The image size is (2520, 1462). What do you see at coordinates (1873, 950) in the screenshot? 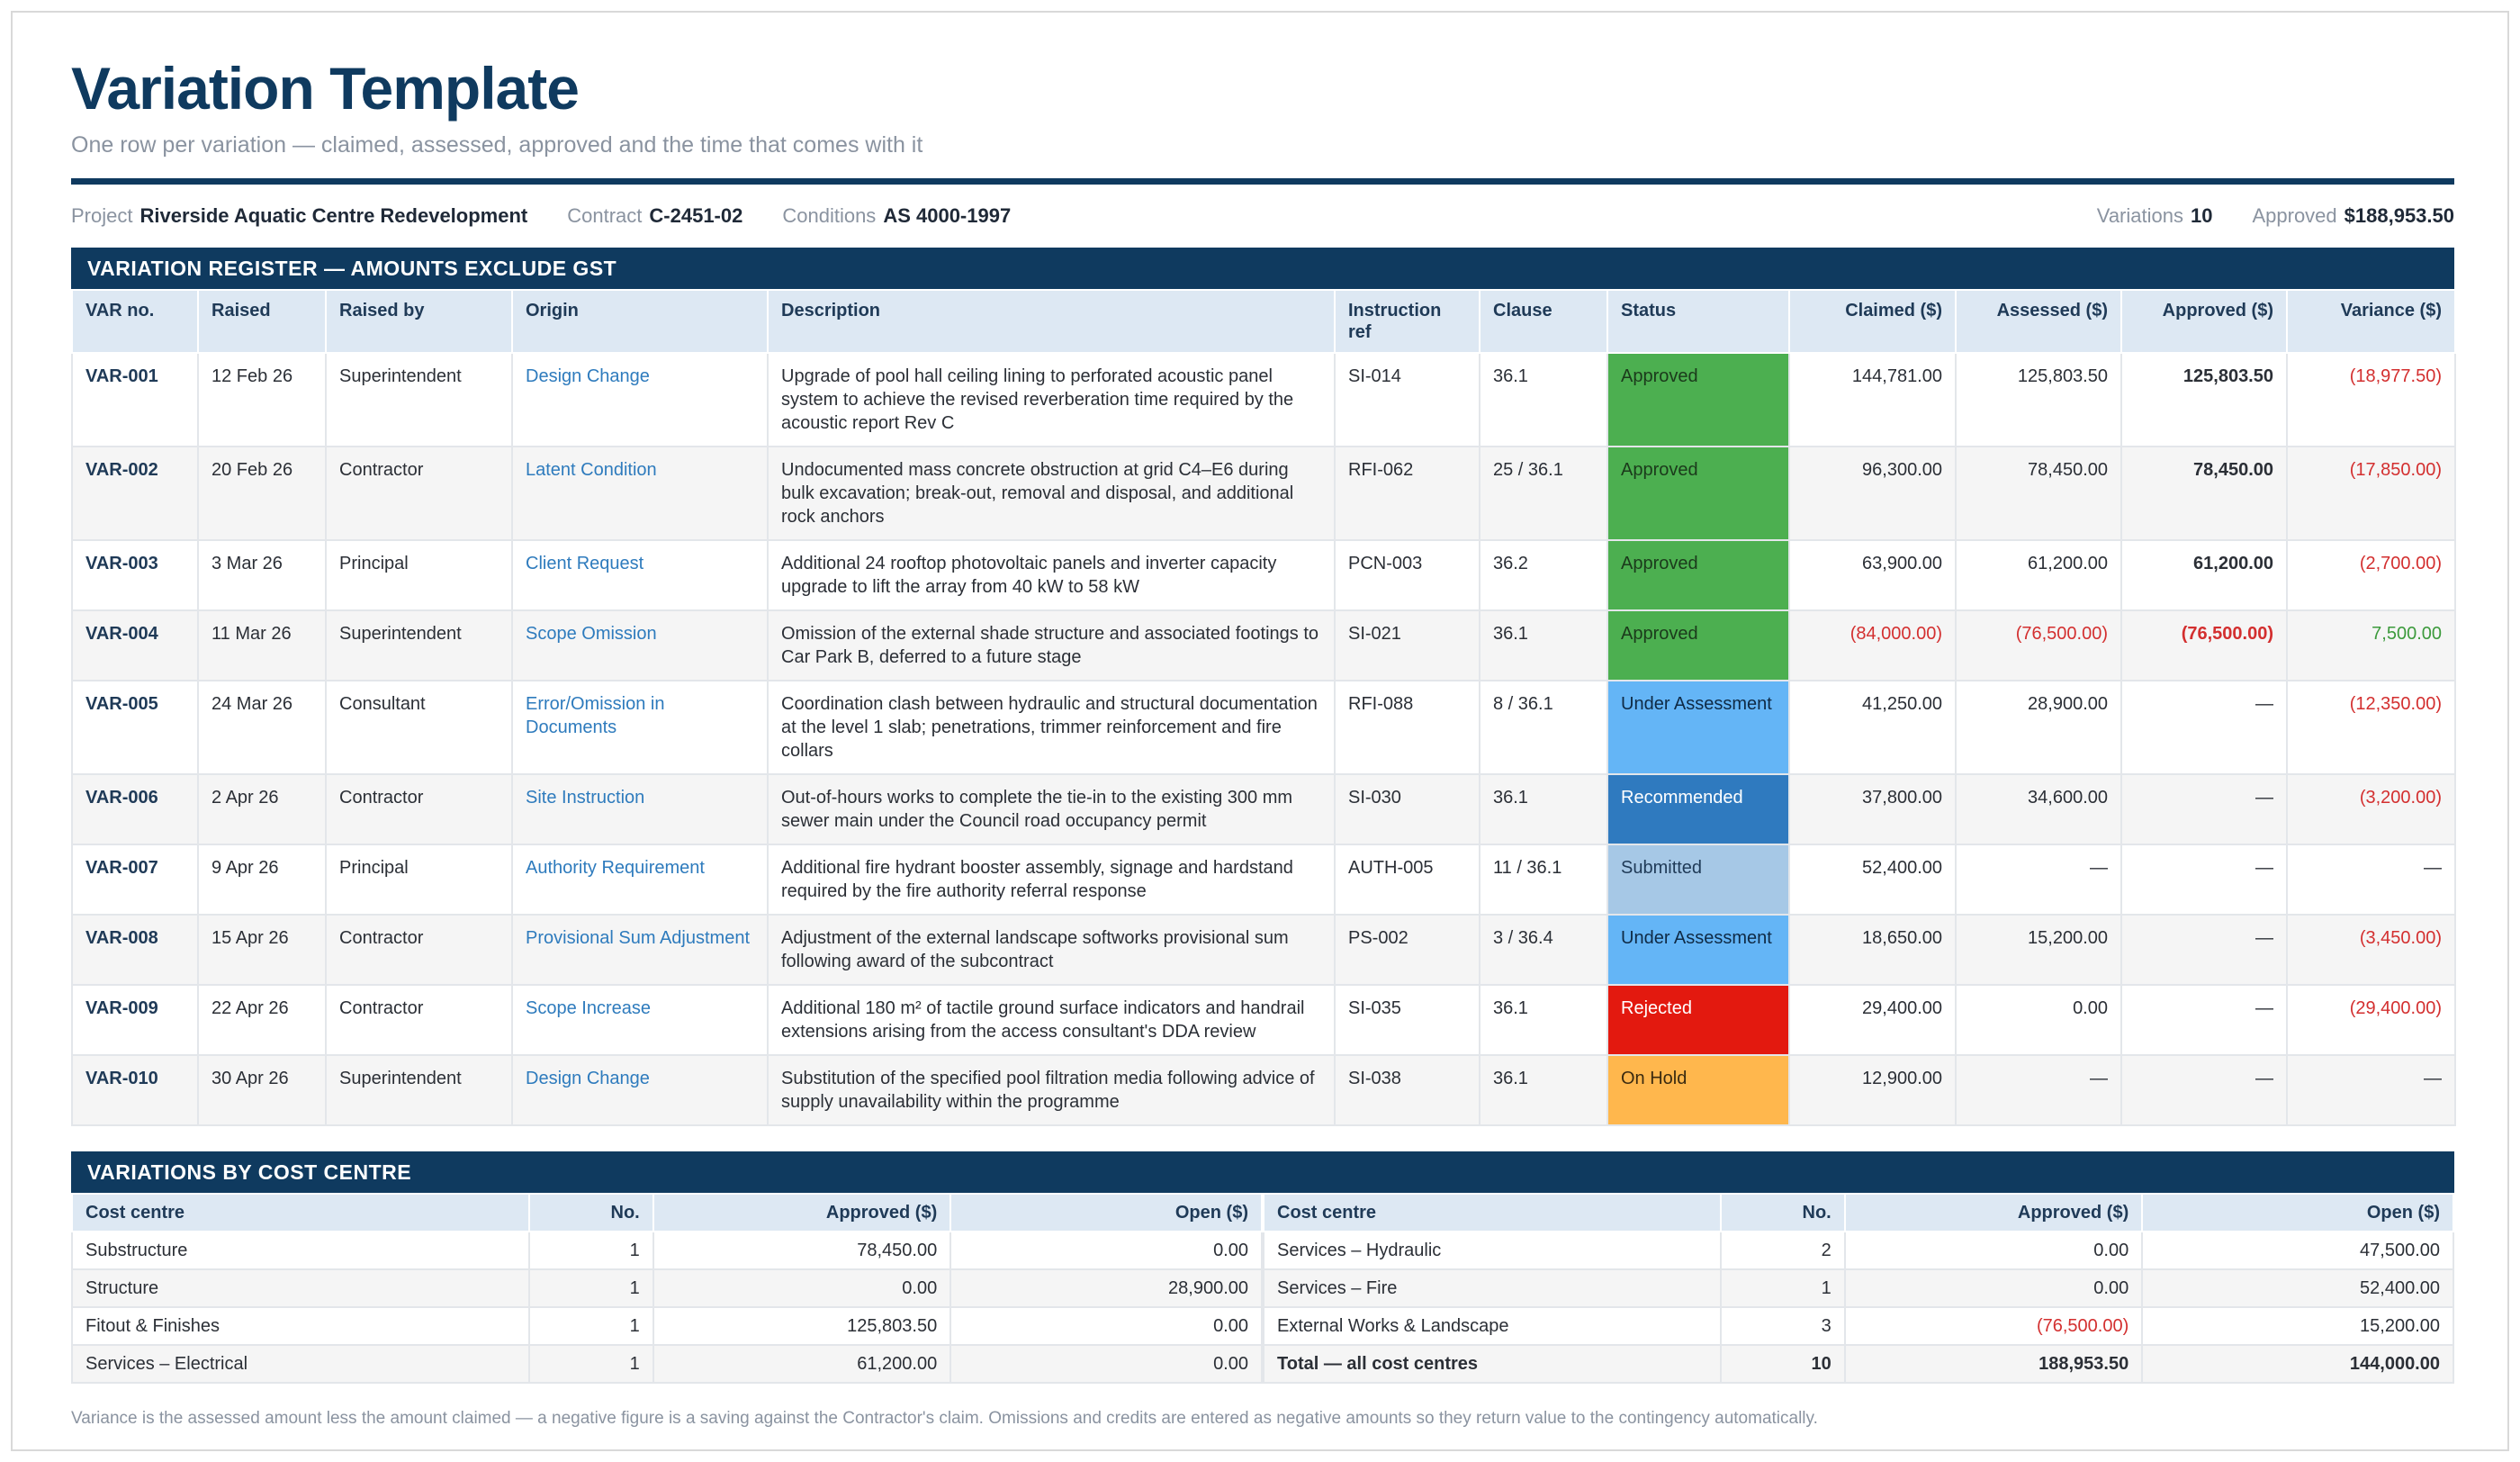
I see `claimed-amount-cell: 18,650.00` at bounding box center [1873, 950].